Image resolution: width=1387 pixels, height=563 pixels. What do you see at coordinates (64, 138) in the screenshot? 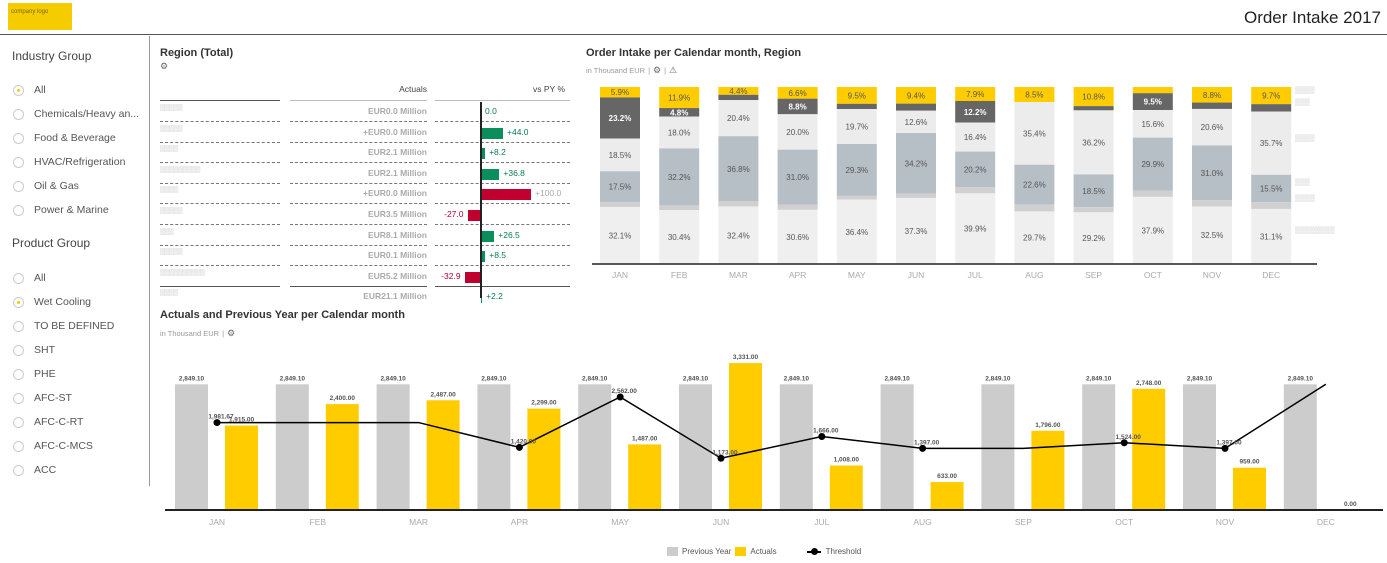
I see `industry-group-option: Food & Beverage` at bounding box center [64, 138].